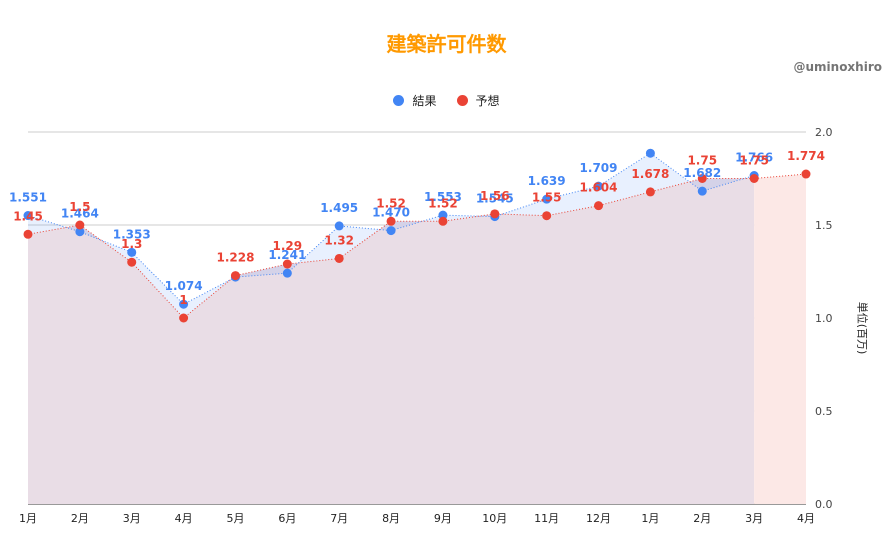 The image size is (893, 552). I want to click on forecast-data-label: 1, so click(183, 300).